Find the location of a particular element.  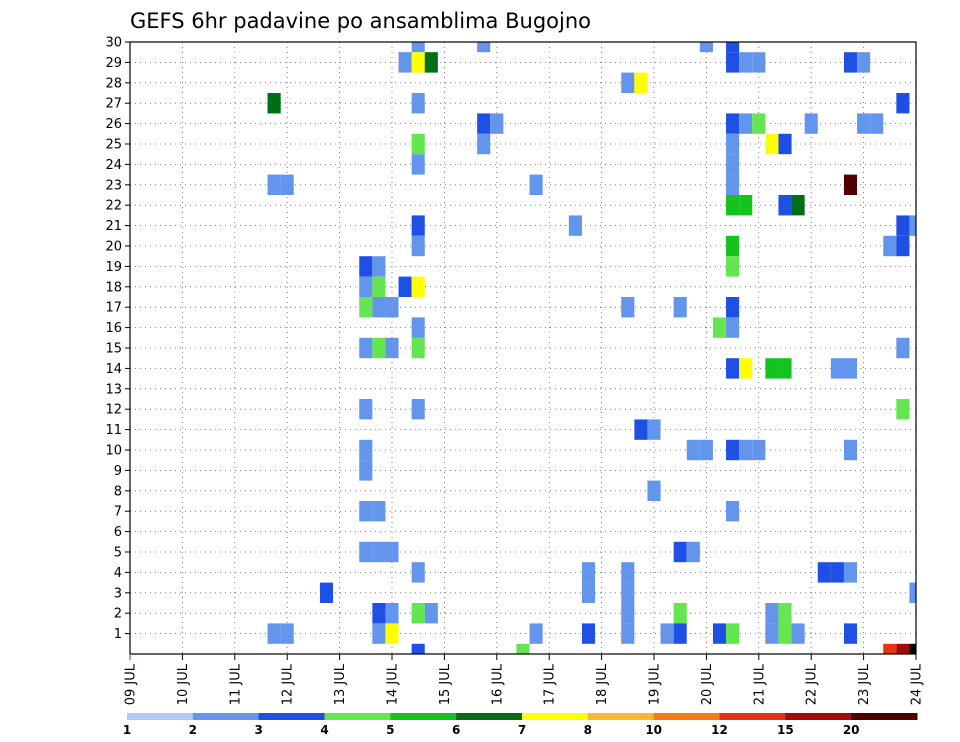

x-tick-label: 11 JUL is located at coordinates (235, 684).